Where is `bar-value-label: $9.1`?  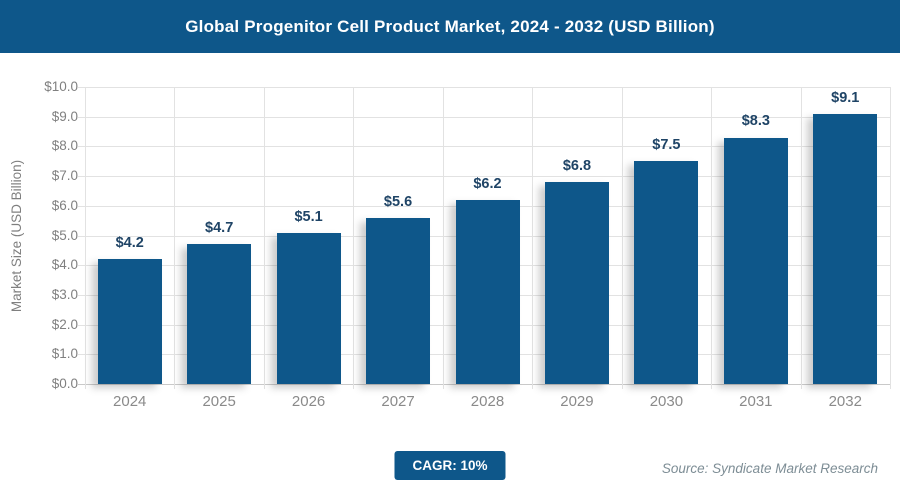
bar-value-label: $9.1 is located at coordinates (845, 97).